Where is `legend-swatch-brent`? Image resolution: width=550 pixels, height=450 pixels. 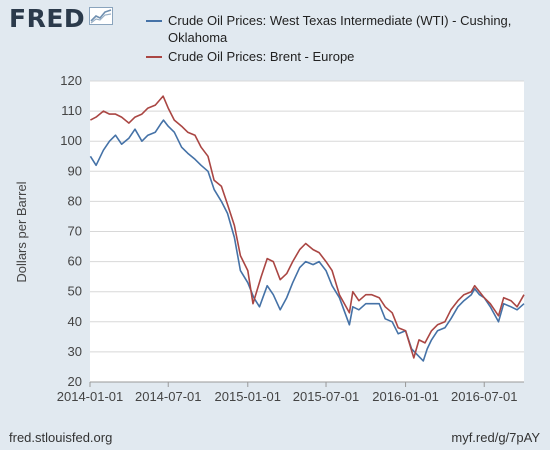
legend-swatch-brent is located at coordinates (154, 57).